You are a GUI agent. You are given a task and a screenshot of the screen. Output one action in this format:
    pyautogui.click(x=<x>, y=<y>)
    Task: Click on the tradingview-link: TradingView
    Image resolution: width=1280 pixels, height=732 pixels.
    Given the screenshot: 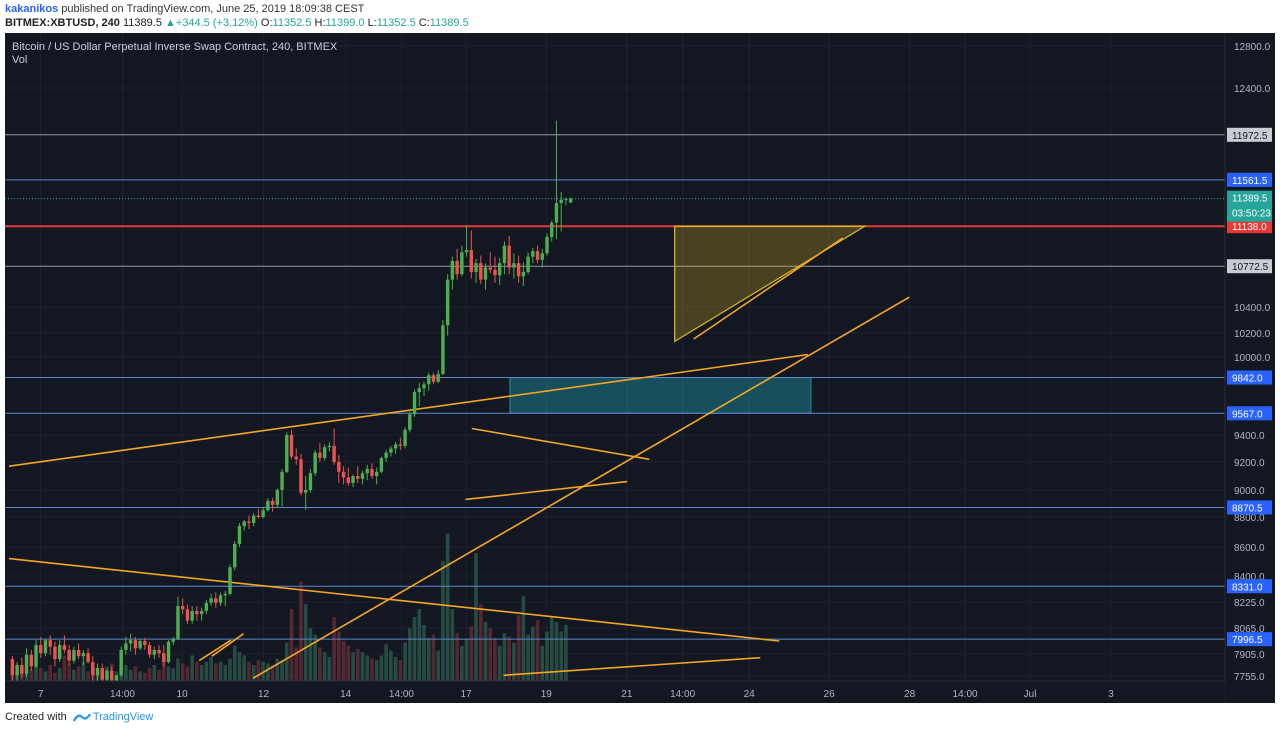 What is the action you would take?
    pyautogui.click(x=123, y=717)
    